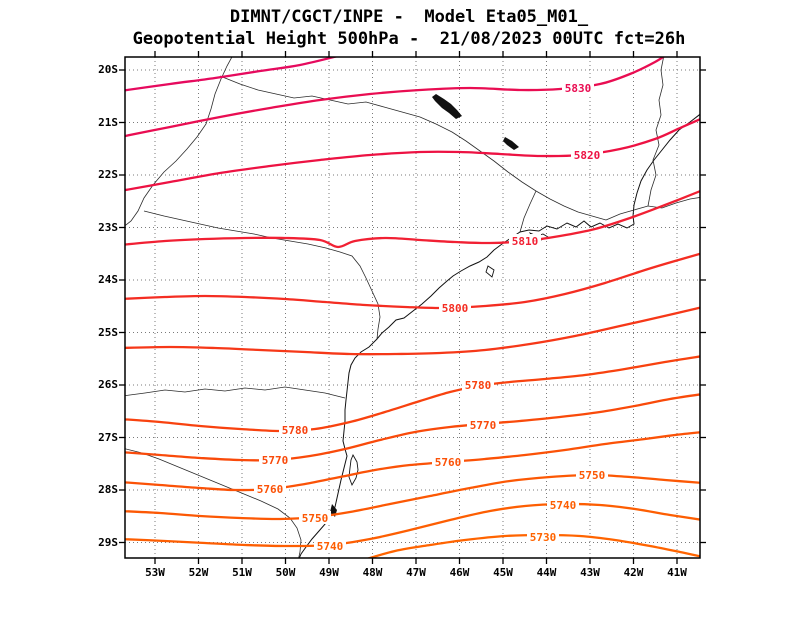 This screenshot has height=618, width=800. I want to click on contour-label-5810: 5810, so click(525, 241).